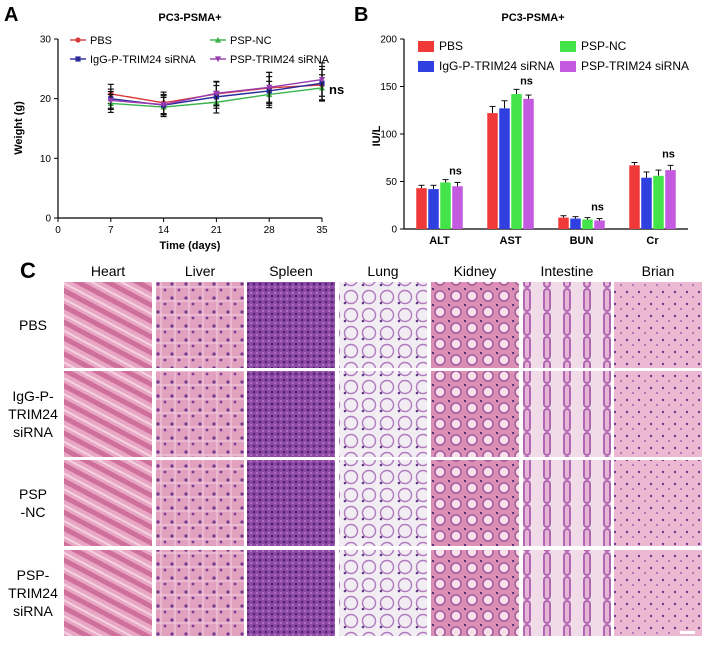 This screenshot has width=704, height=645. What do you see at coordinates (33, 494) in the screenshot?
I see `row-label-line: PSP` at bounding box center [33, 494].